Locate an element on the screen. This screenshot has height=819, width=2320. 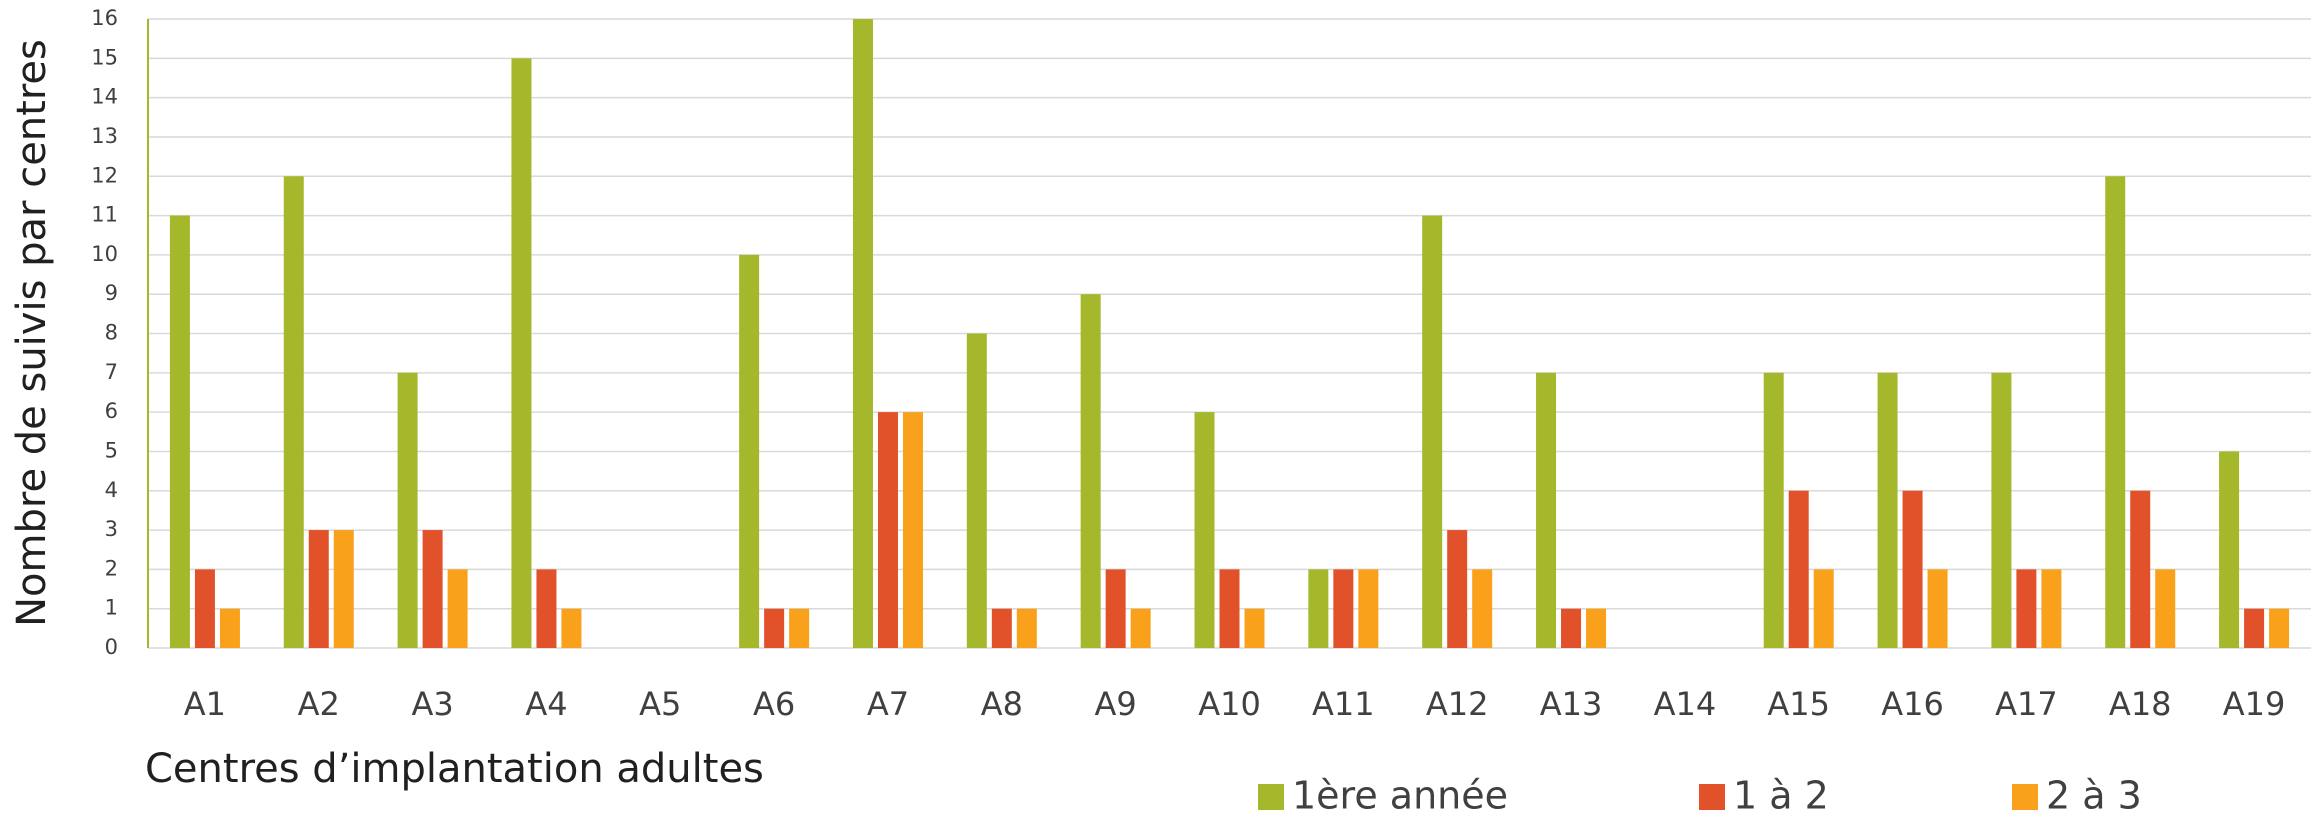
x-axis-title: Centres d’implantation adultes is located at coordinates (454, 769).